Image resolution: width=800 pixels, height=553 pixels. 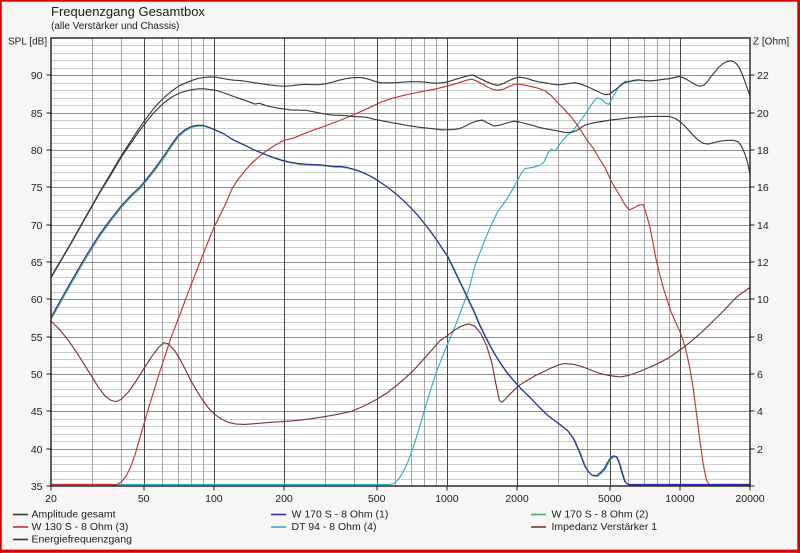 What do you see at coordinates (340, 515) in the screenshot?
I see `svg-text: W 170 S - 8 Ohm (1)` at bounding box center [340, 515].